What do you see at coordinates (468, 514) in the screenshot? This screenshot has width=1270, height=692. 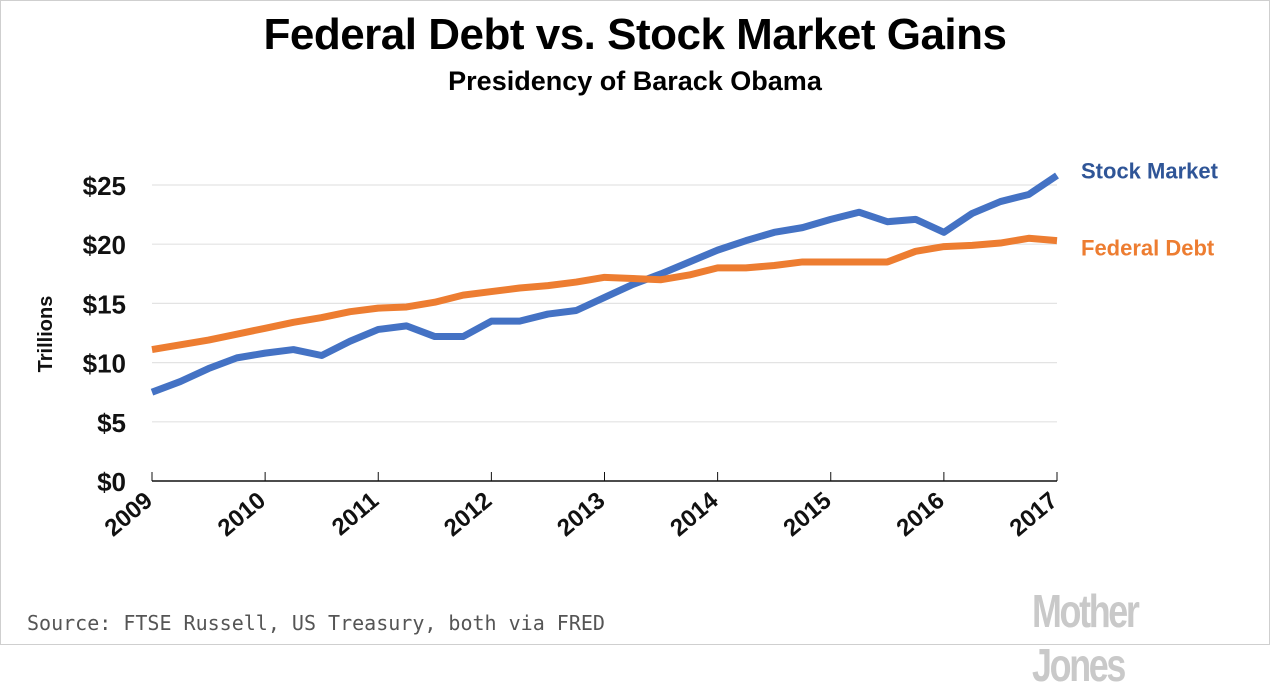 I see `x-tick-label: 2012` at bounding box center [468, 514].